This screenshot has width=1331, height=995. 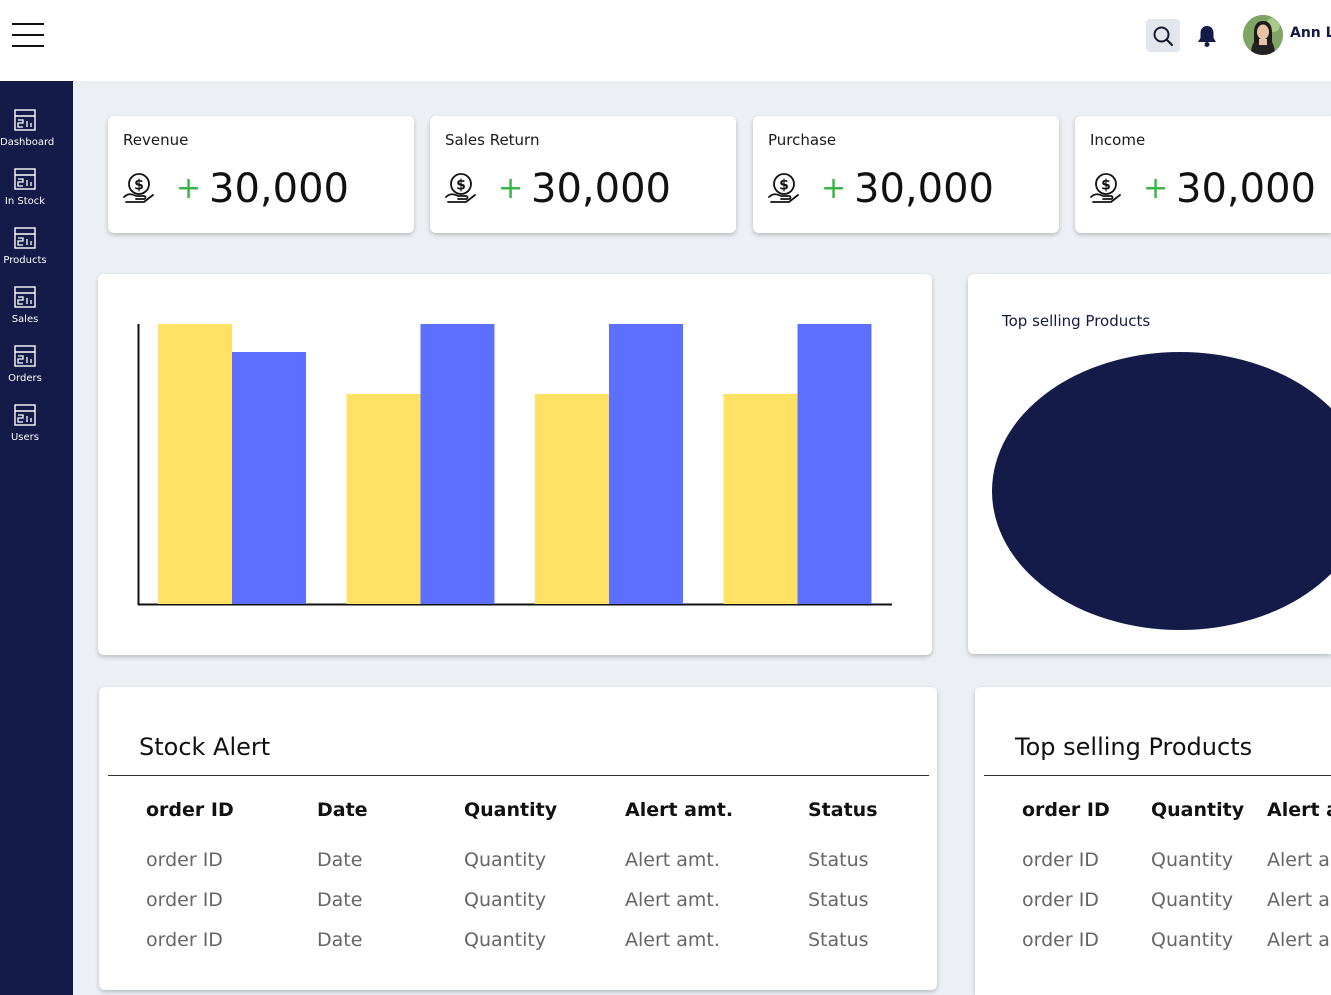 What do you see at coordinates (1263, 35) in the screenshot?
I see `avatar` at bounding box center [1263, 35].